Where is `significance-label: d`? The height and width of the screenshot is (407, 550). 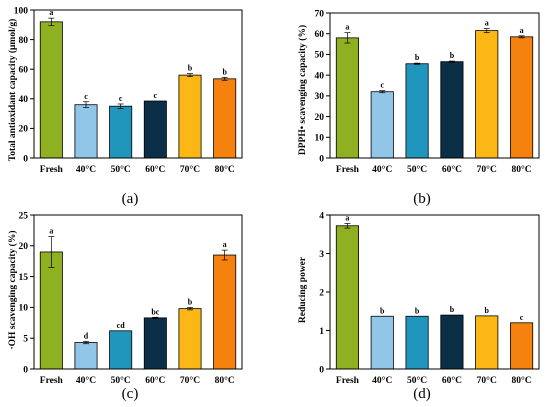 significance-label: d is located at coordinates (86, 335).